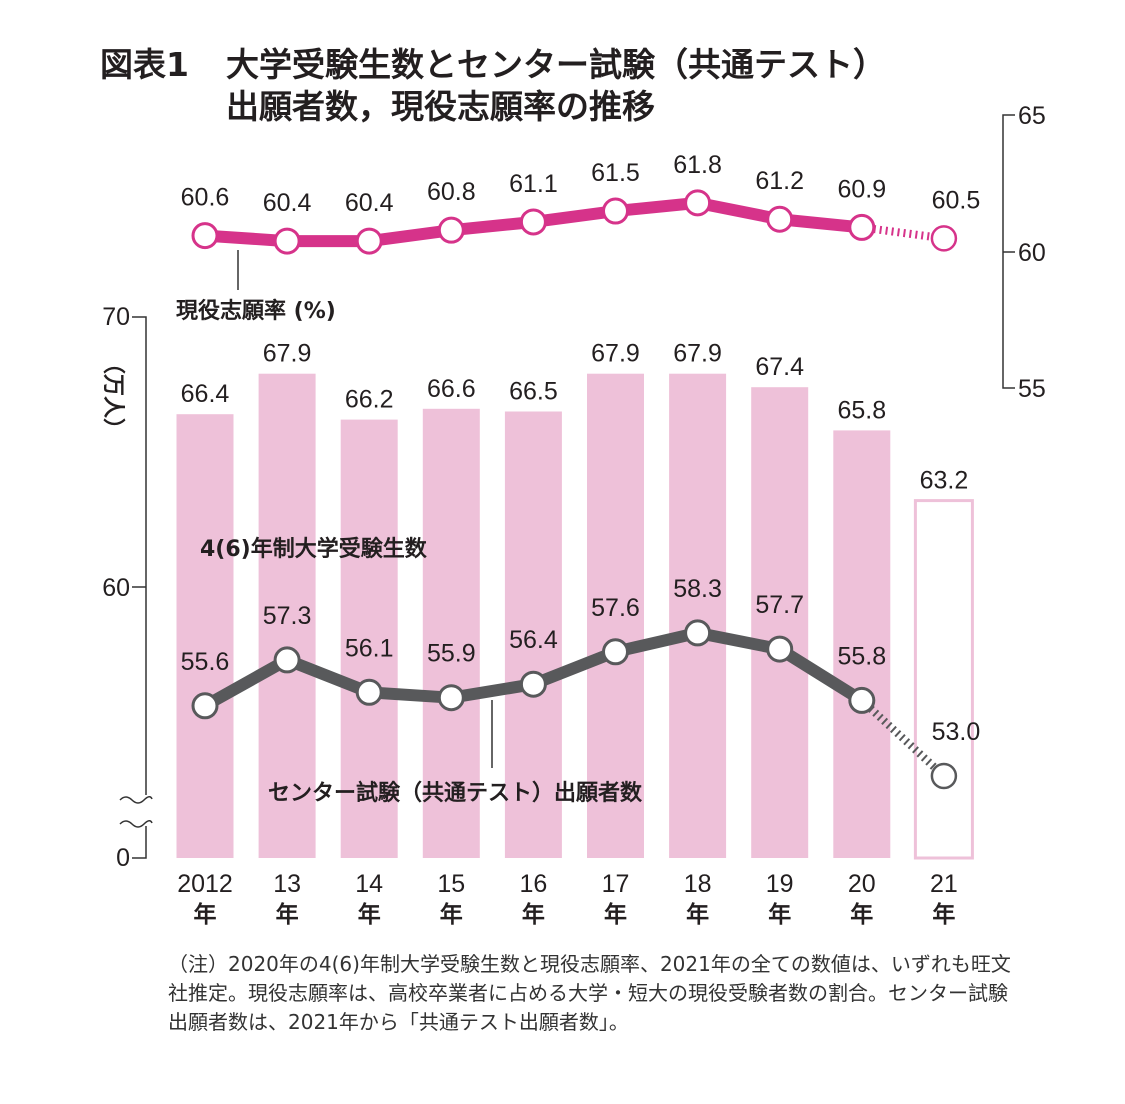  Describe the element at coordinates (903, 233) in the screenshot. I see `rate-estimated-segment` at that location.